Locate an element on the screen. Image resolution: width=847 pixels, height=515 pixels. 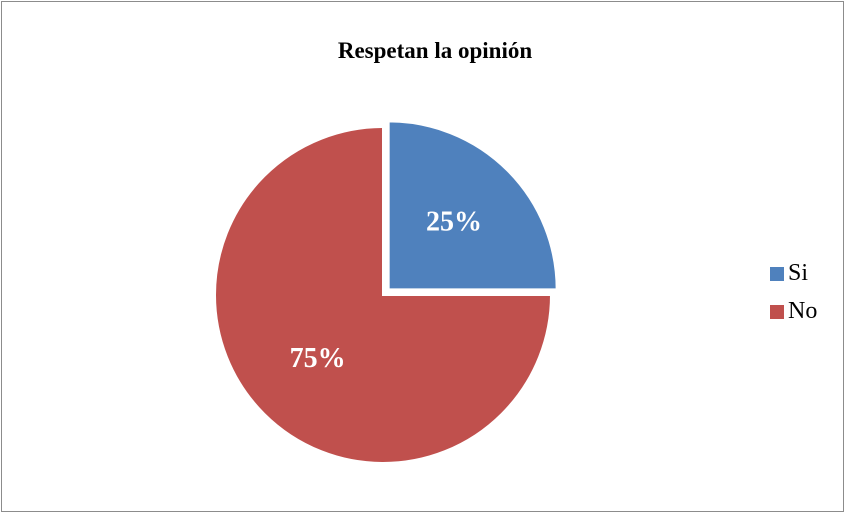
legend-swatch-si is located at coordinates (777, 274).